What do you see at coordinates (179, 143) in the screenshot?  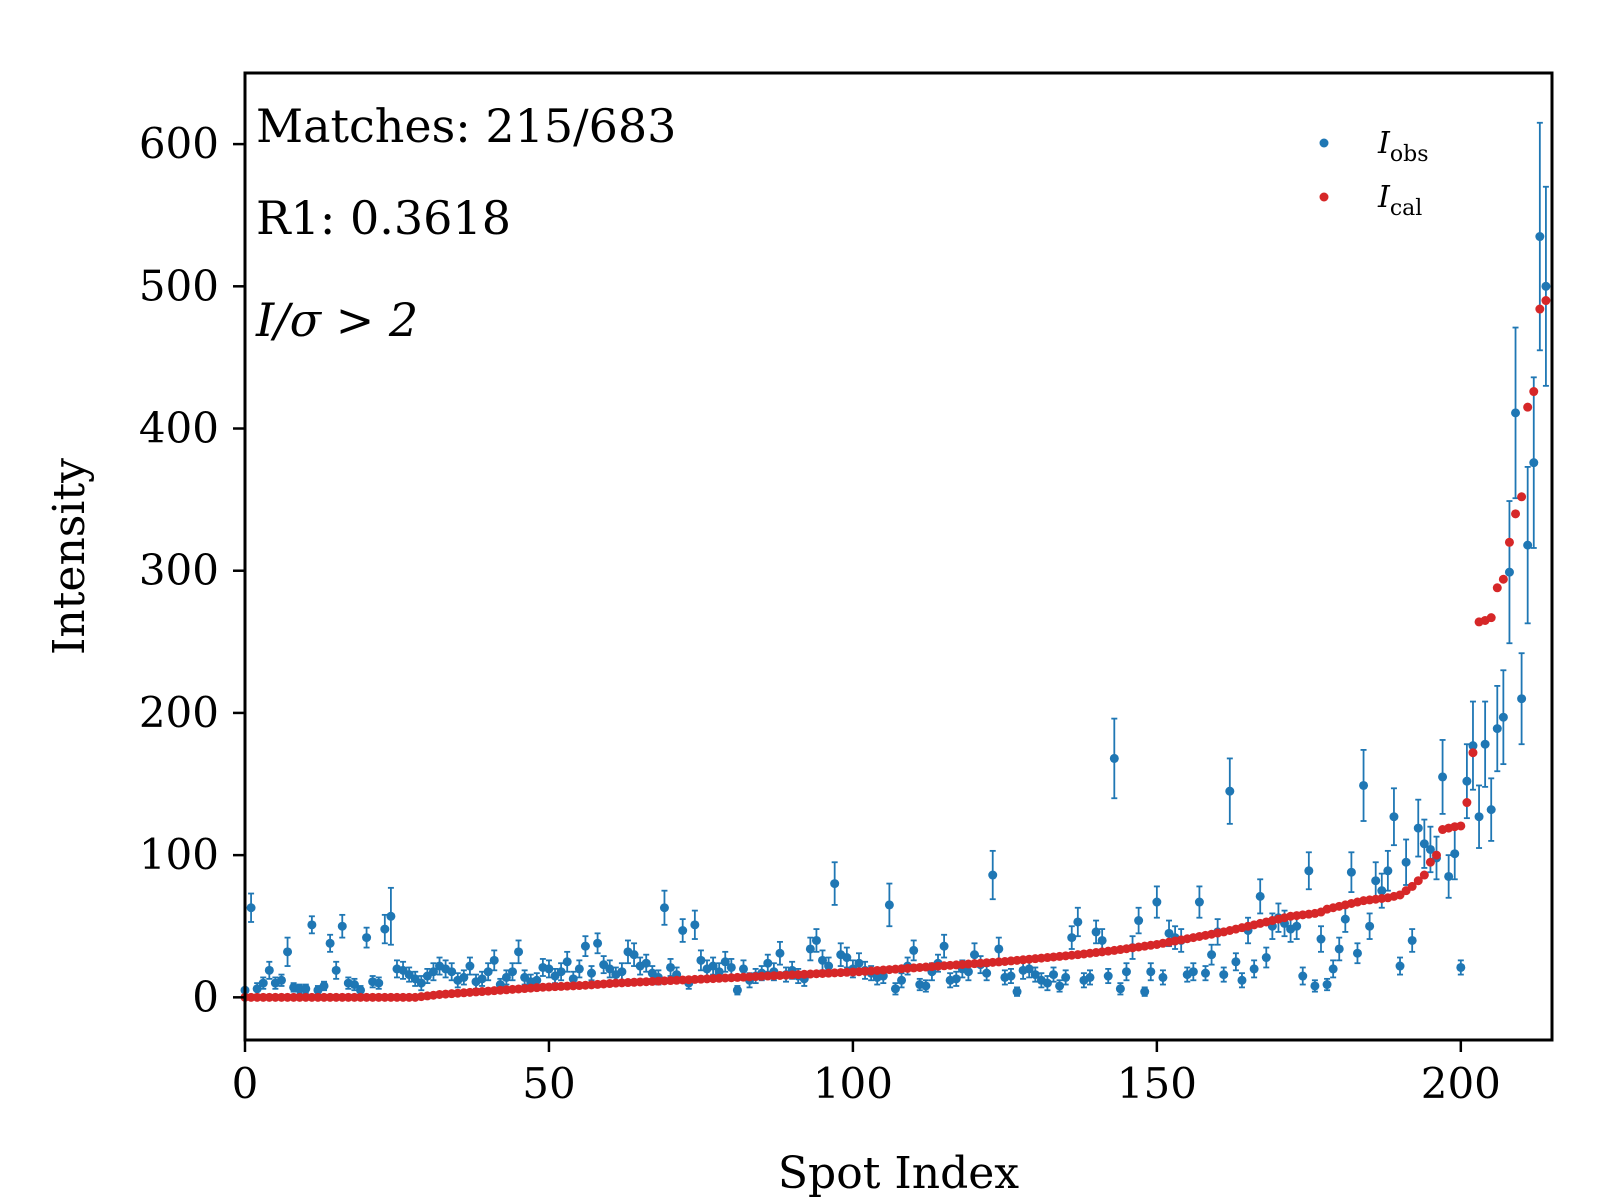 I see `y-tick-label: 600` at bounding box center [179, 143].